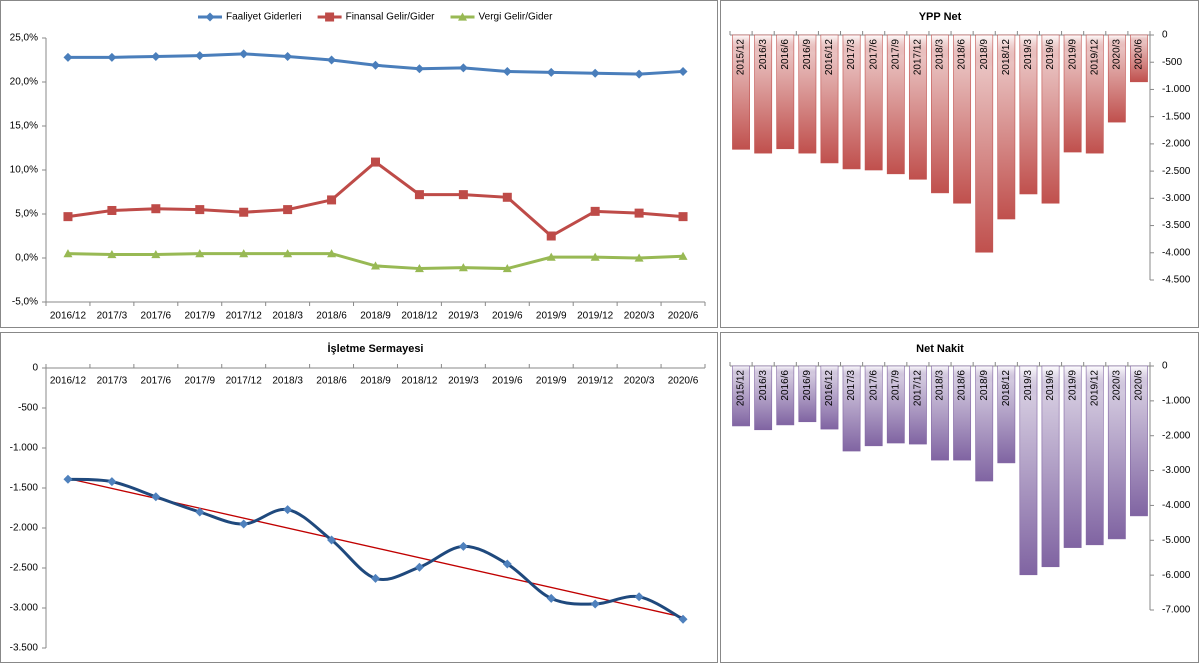 The image size is (1200, 664). Describe the element at coordinates (895, 385) in the screenshot. I see `x-tick-label: 2017/9` at that location.